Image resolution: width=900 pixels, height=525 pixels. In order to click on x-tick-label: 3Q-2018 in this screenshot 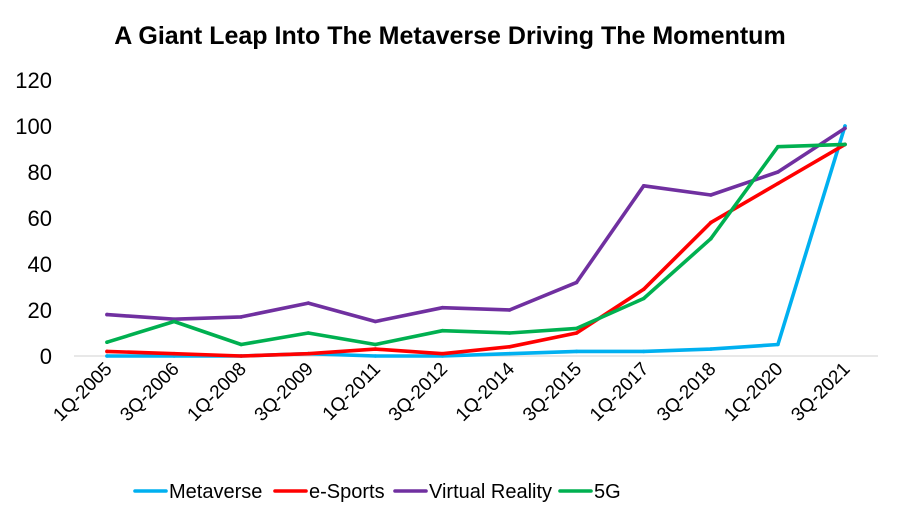, I will do `click(686, 392)`.